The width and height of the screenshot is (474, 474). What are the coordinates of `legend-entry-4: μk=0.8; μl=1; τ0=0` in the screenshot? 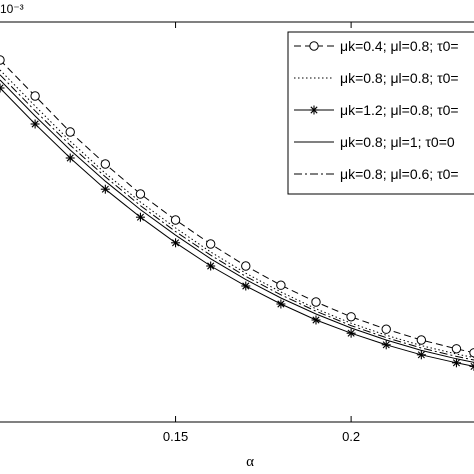 It's located at (374, 142).